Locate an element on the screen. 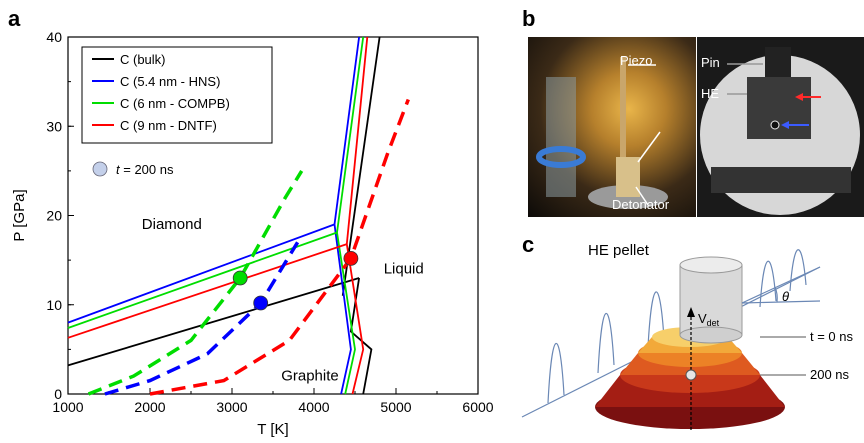 This screenshot has width=864, height=443. he-pellet is located at coordinates (711, 300).